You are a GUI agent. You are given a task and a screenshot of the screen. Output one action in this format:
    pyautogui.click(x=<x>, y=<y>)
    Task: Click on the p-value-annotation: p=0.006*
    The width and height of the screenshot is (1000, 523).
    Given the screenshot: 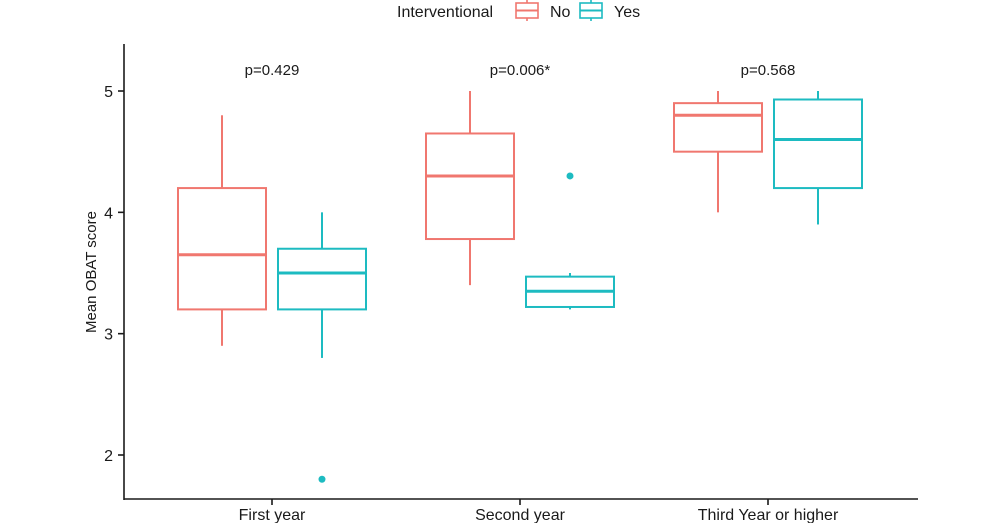 What is the action you would take?
    pyautogui.click(x=520, y=70)
    